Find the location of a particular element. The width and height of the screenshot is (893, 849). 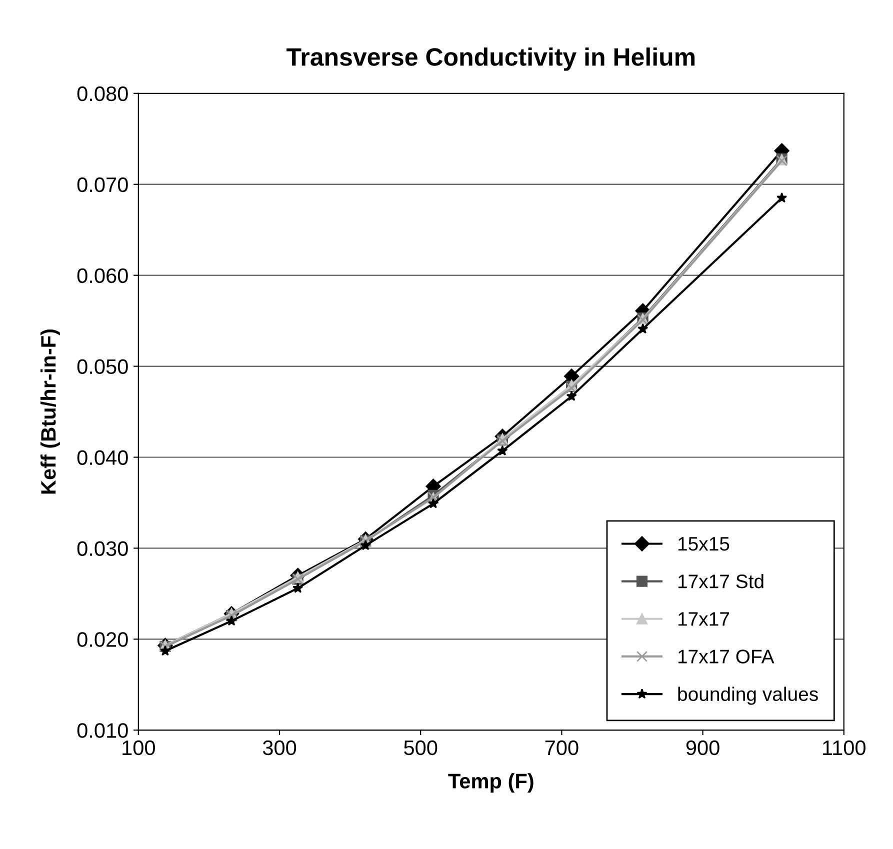

legend-label: 17x17 OFA is located at coordinates (726, 657).